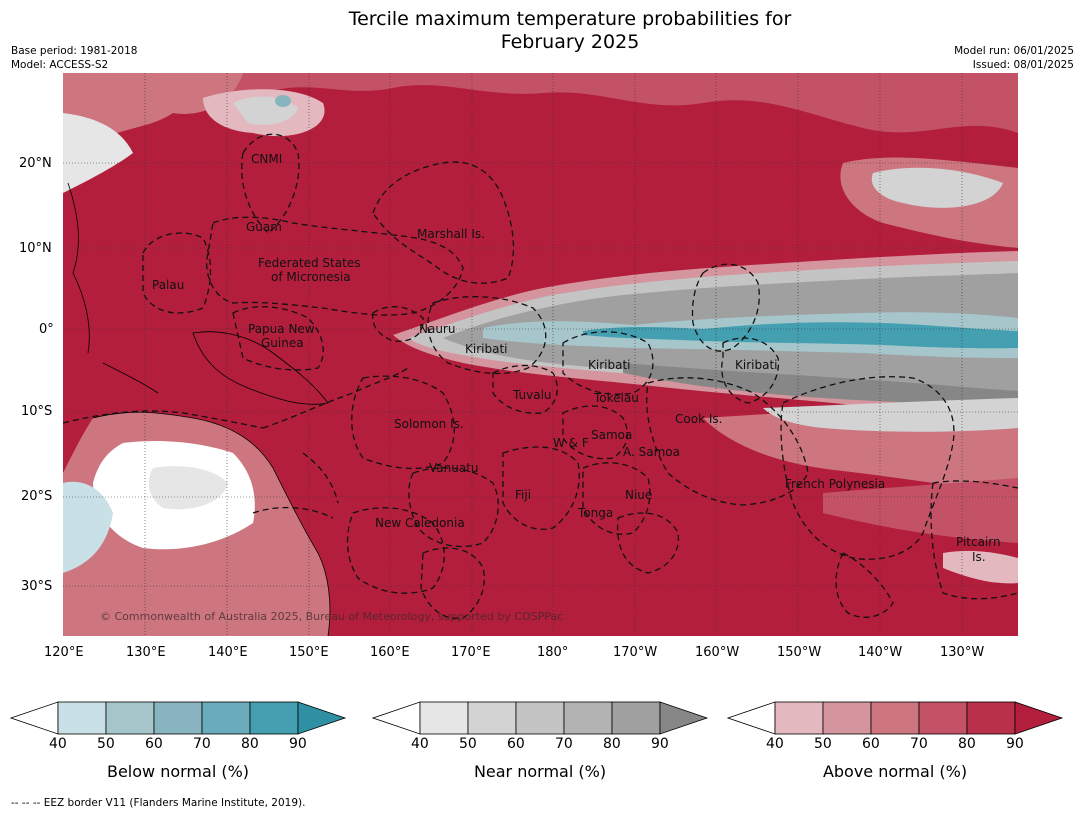 This screenshot has height=816, width=1085. Describe the element at coordinates (895, 771) in the screenshot. I see `colorbar-above-title: Above normal (%)` at that location.